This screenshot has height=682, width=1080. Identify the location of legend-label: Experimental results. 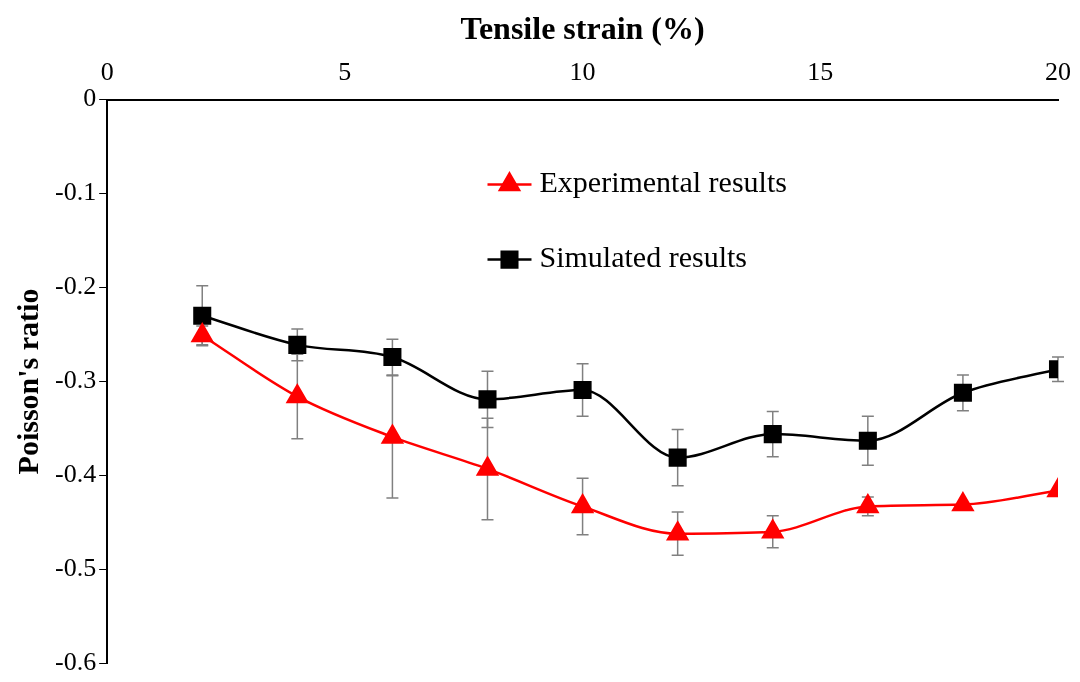
(663, 182).